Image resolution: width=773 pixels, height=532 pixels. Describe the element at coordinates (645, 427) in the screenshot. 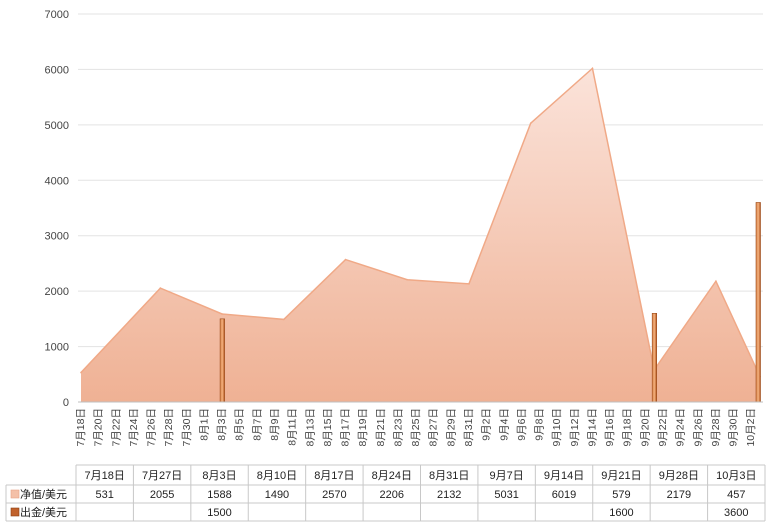

I see `x-tick-label: 9月20日` at that location.